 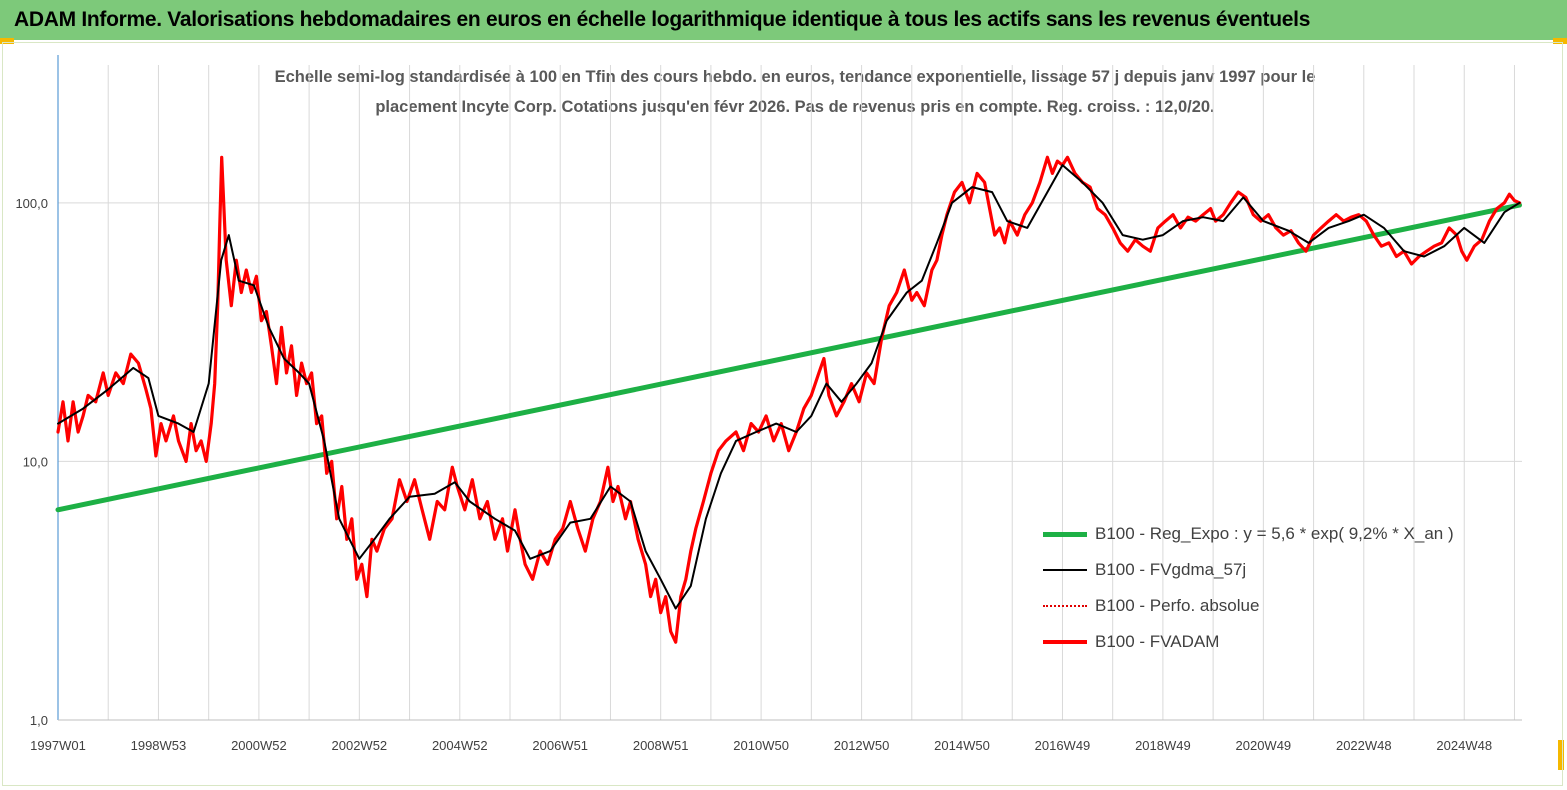 What do you see at coordinates (39, 720) in the screenshot?
I see `y-tick-label: 1,0` at bounding box center [39, 720].